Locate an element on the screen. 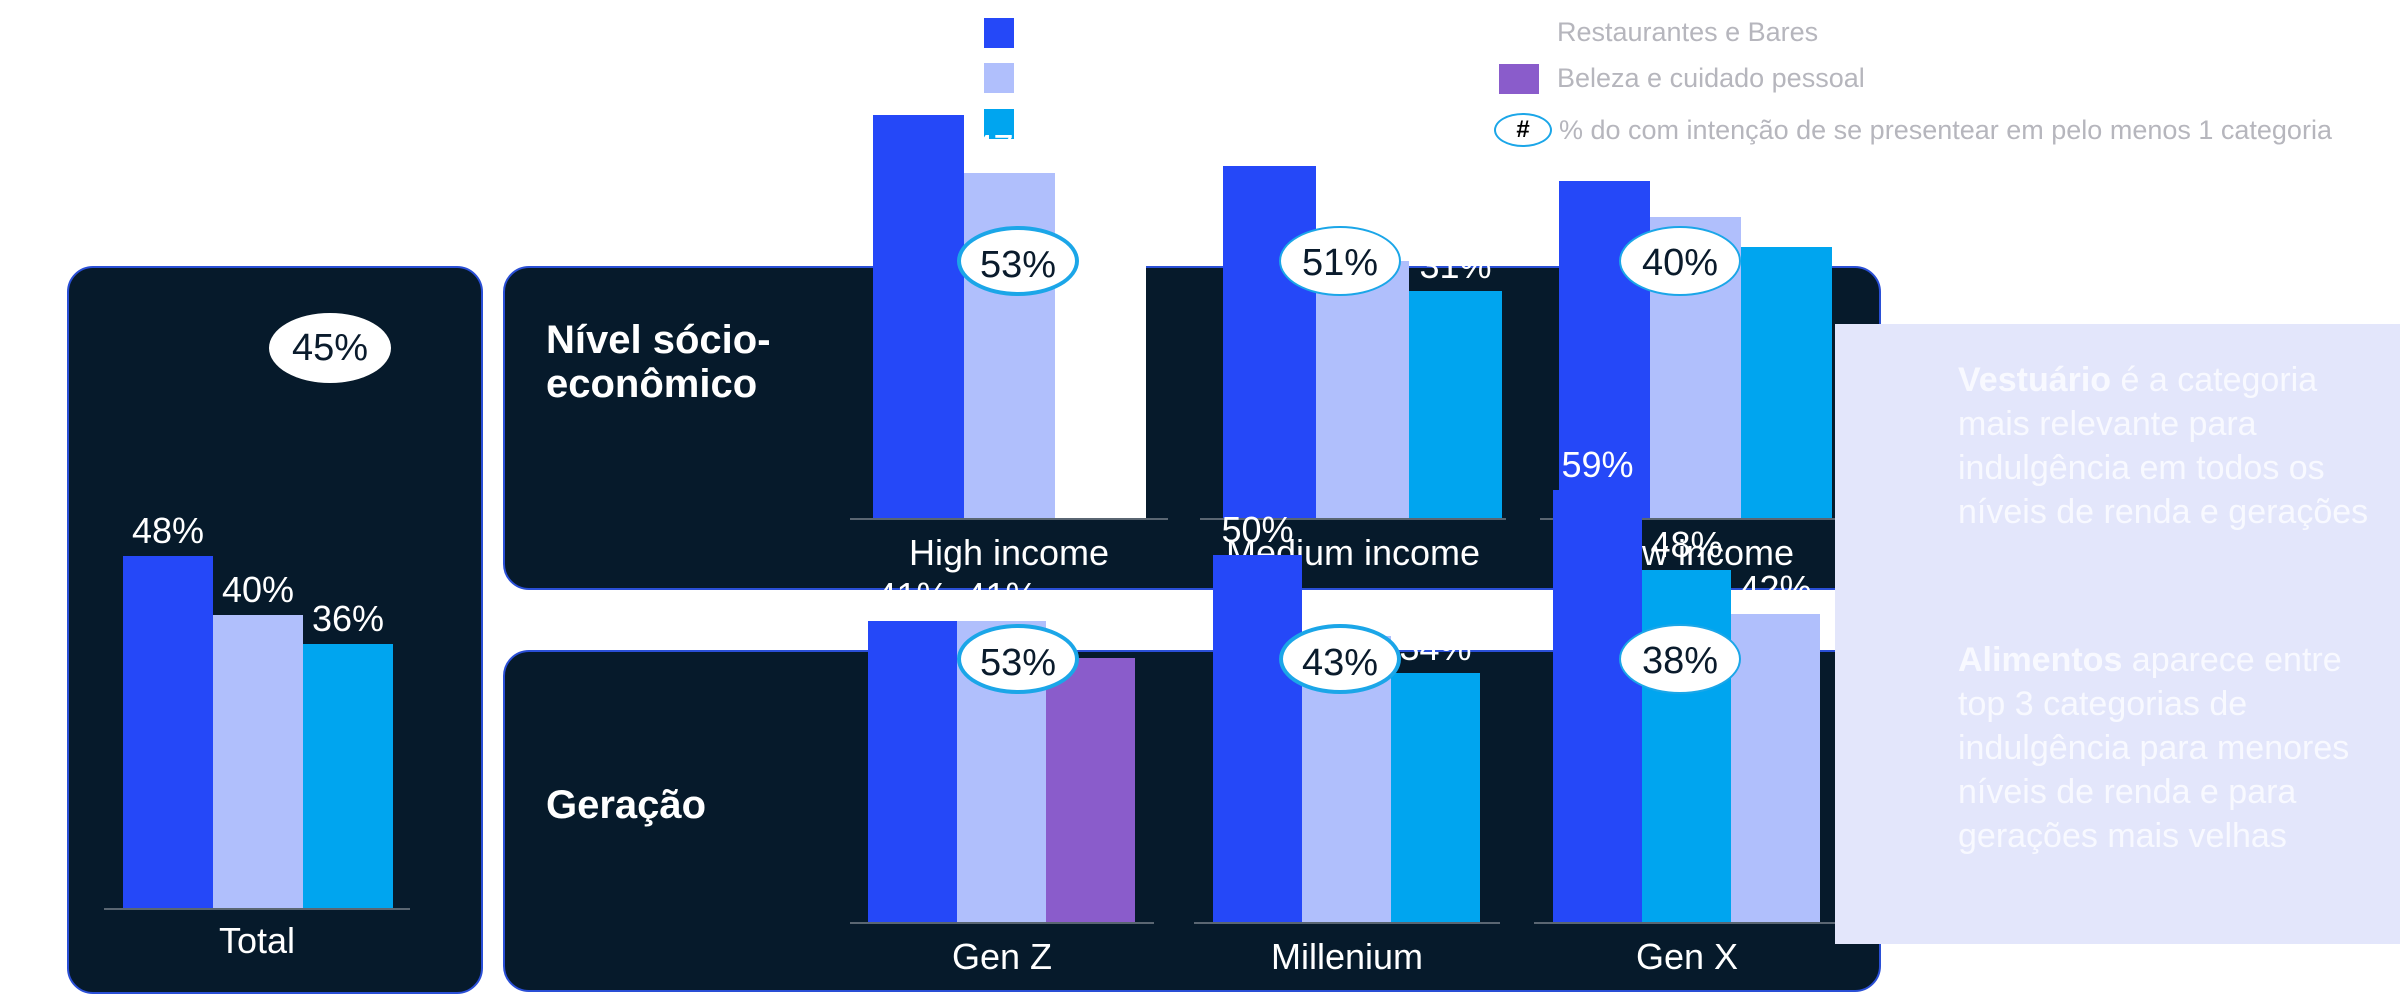 The width and height of the screenshot is (2400, 1003). bar-value-label: 31% is located at coordinates (1455, 265).